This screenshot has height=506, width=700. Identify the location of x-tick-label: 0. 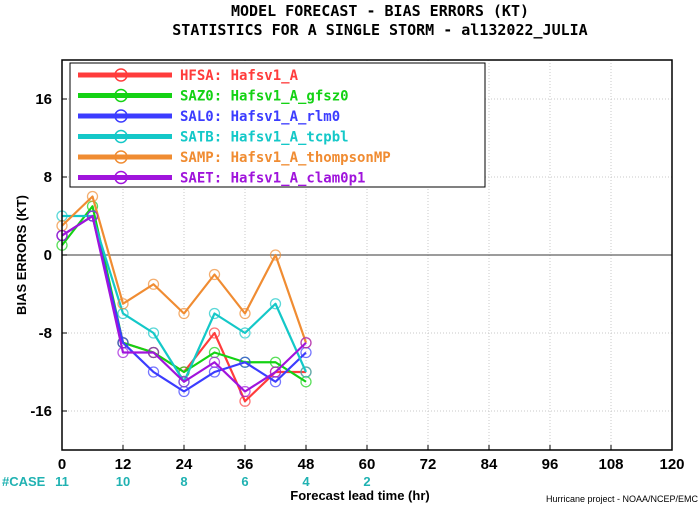
(62, 464).